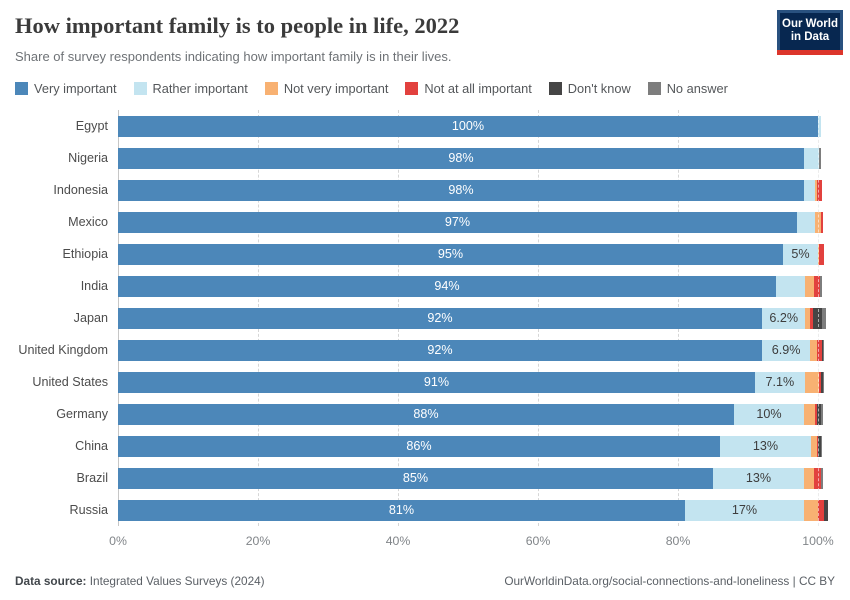  What do you see at coordinates (469, 126) in the screenshot?
I see `stacked-bar: 100%` at bounding box center [469, 126].